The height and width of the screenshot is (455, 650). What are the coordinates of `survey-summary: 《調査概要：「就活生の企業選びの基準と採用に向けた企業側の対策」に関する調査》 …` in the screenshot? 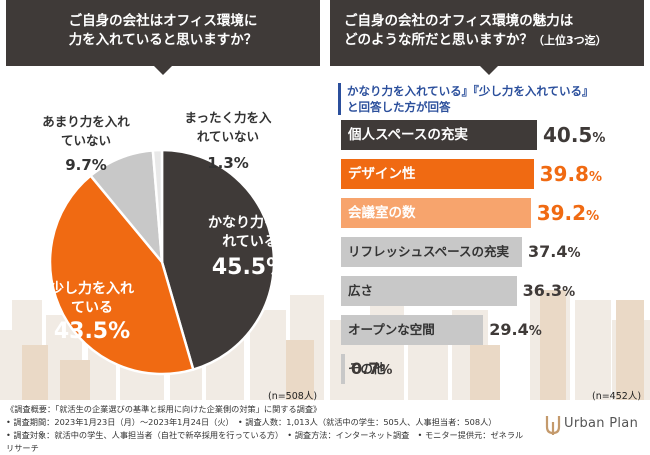 It's located at (266, 429).